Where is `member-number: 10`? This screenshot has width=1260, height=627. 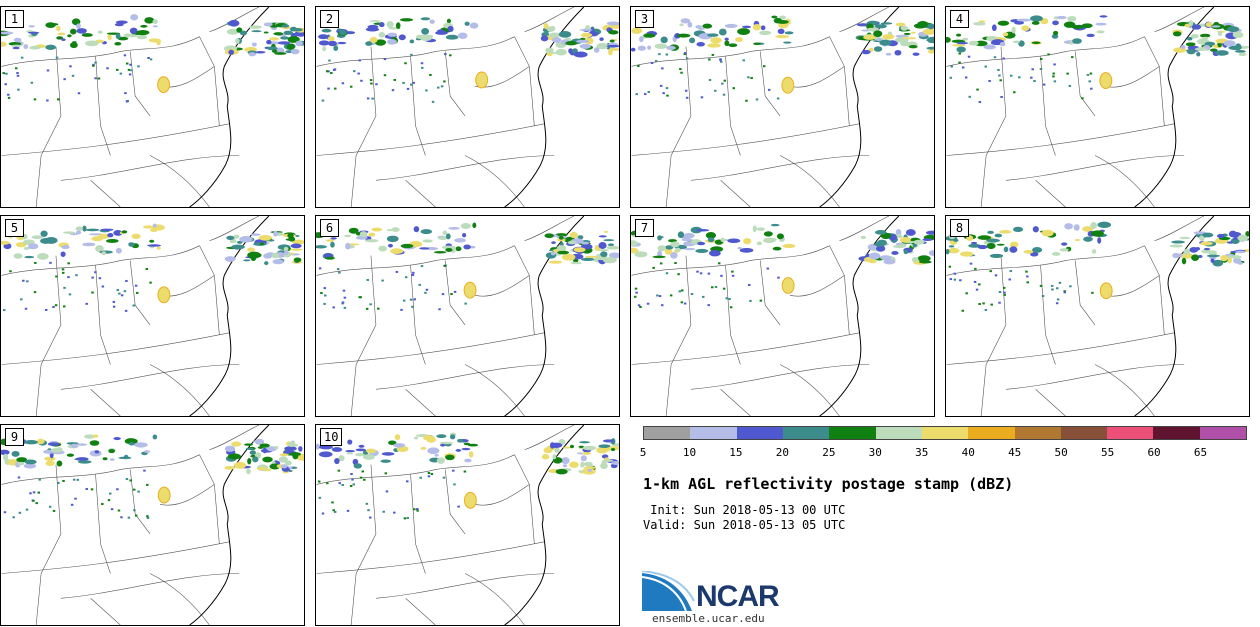
member-number: 10 is located at coordinates (331, 437).